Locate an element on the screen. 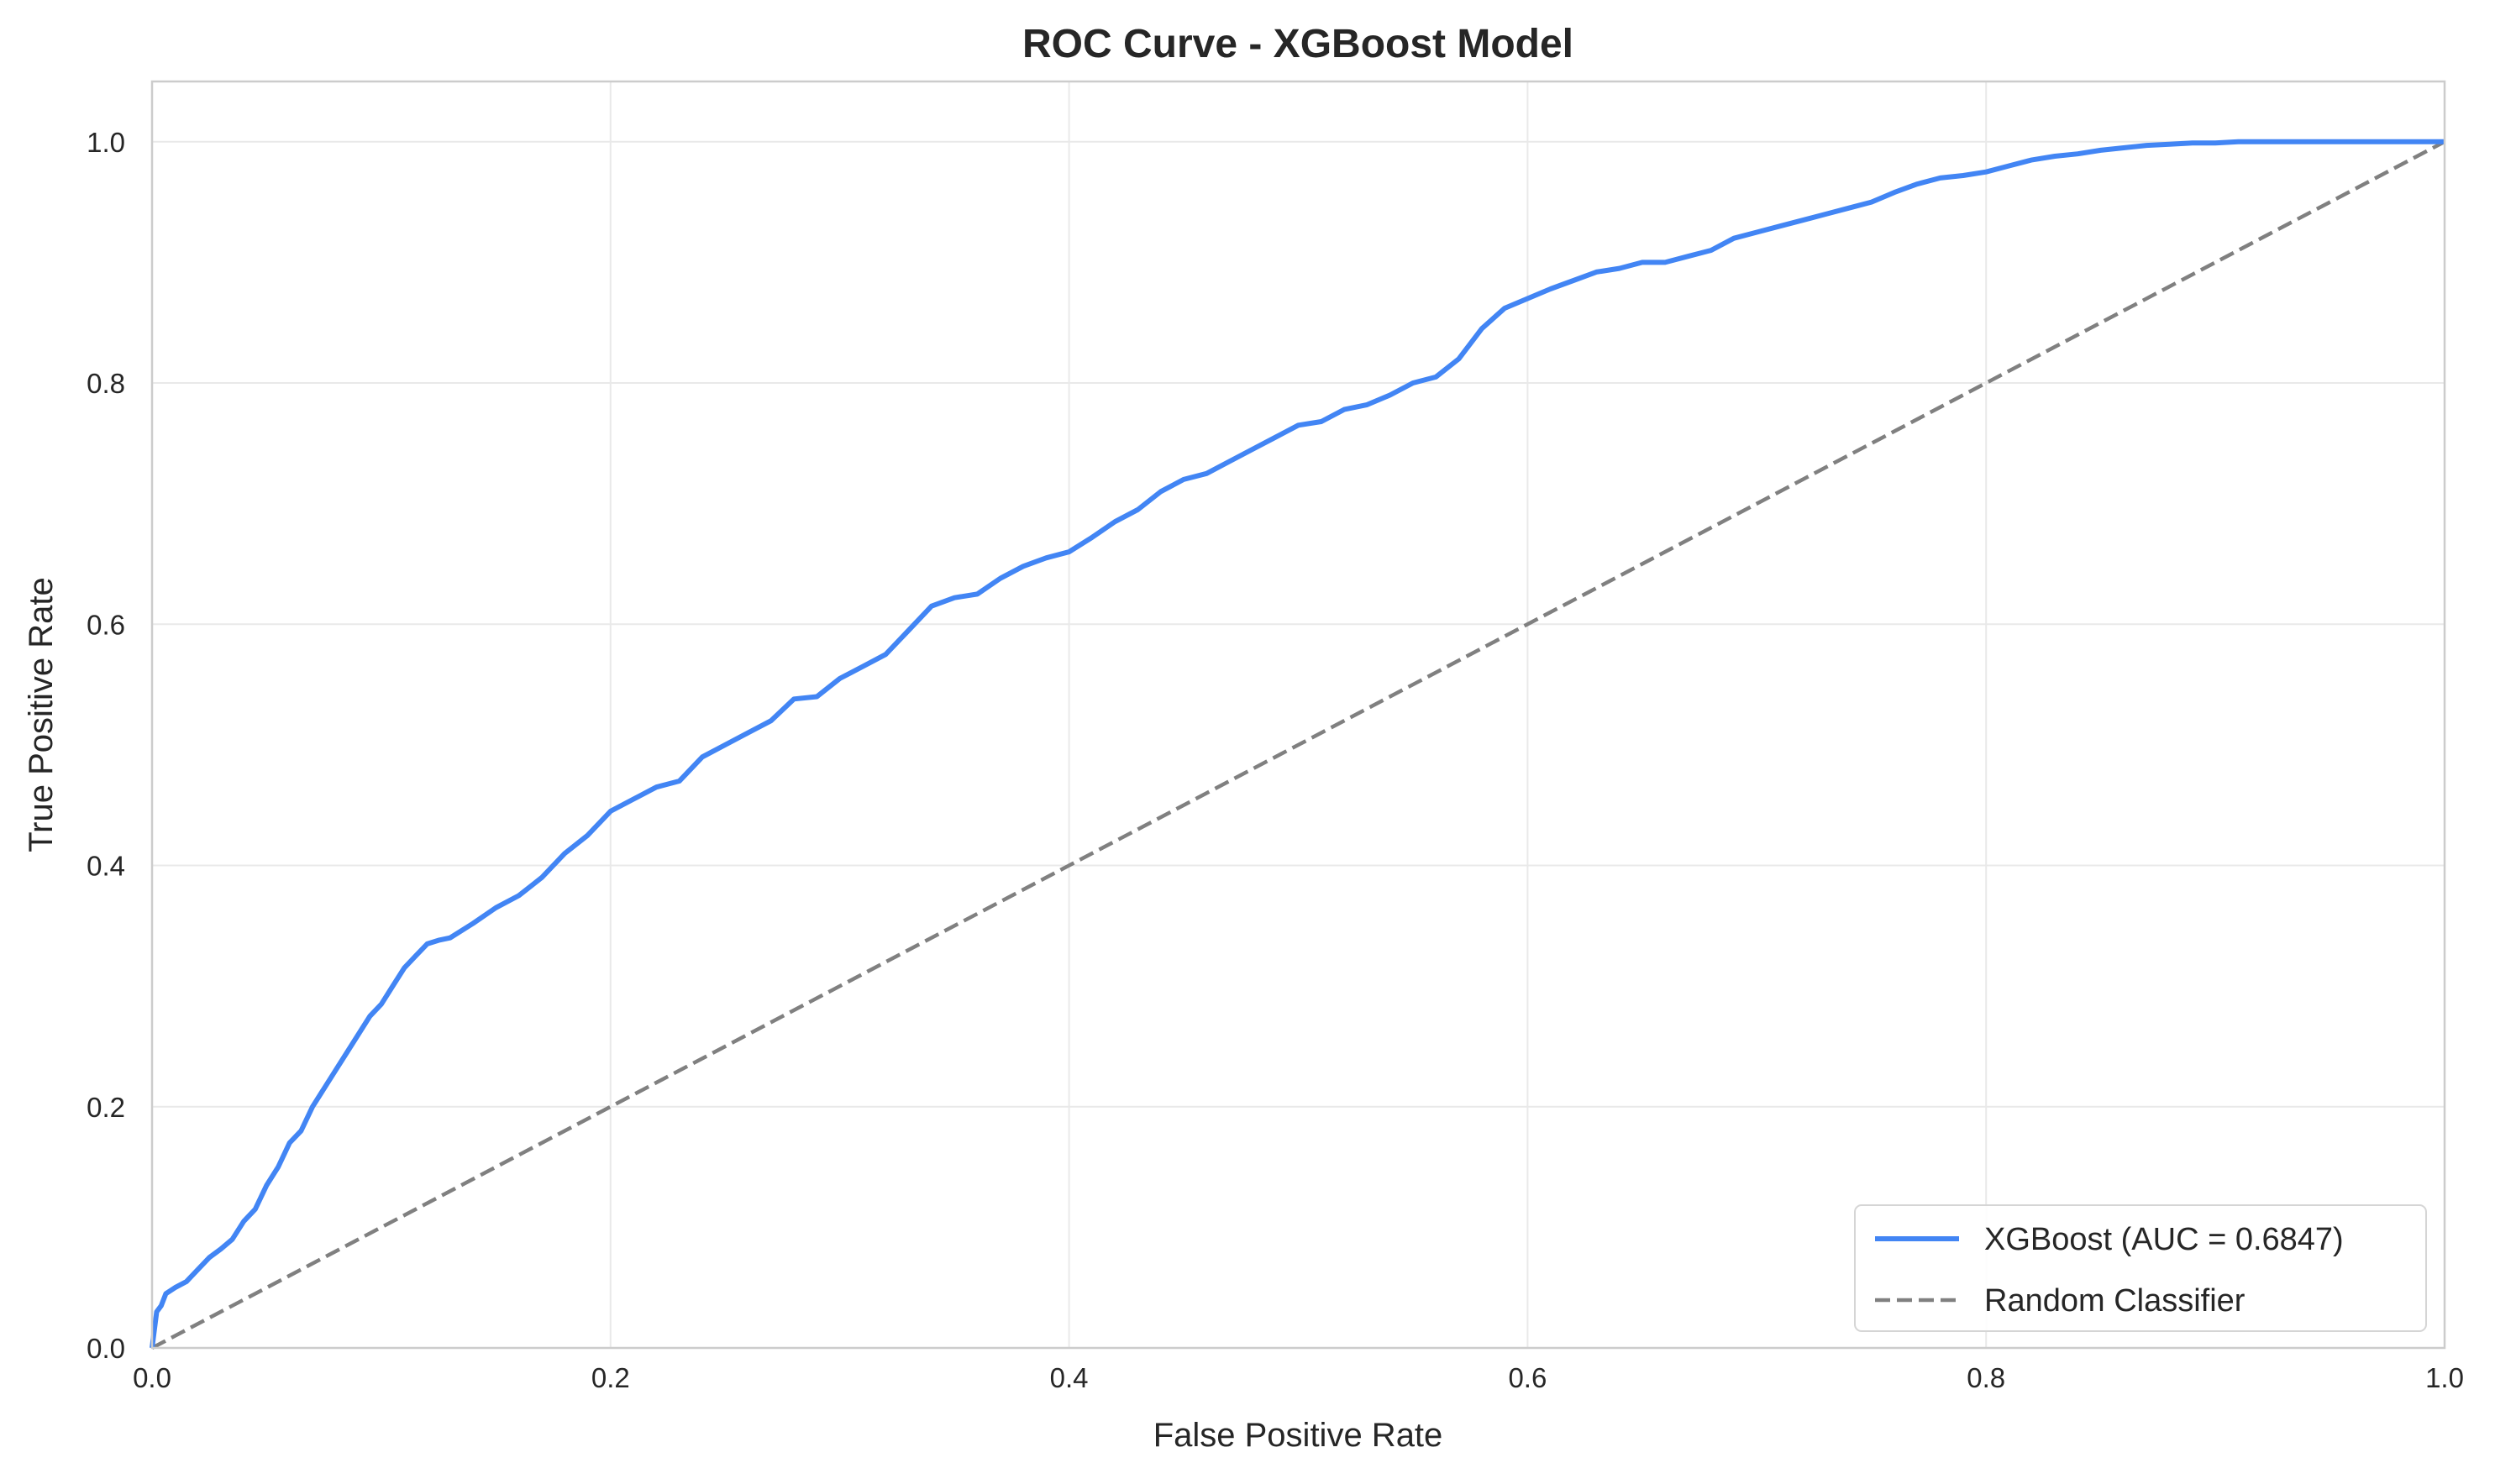  legend-label-random: Random Classifier is located at coordinates (2115, 1301).